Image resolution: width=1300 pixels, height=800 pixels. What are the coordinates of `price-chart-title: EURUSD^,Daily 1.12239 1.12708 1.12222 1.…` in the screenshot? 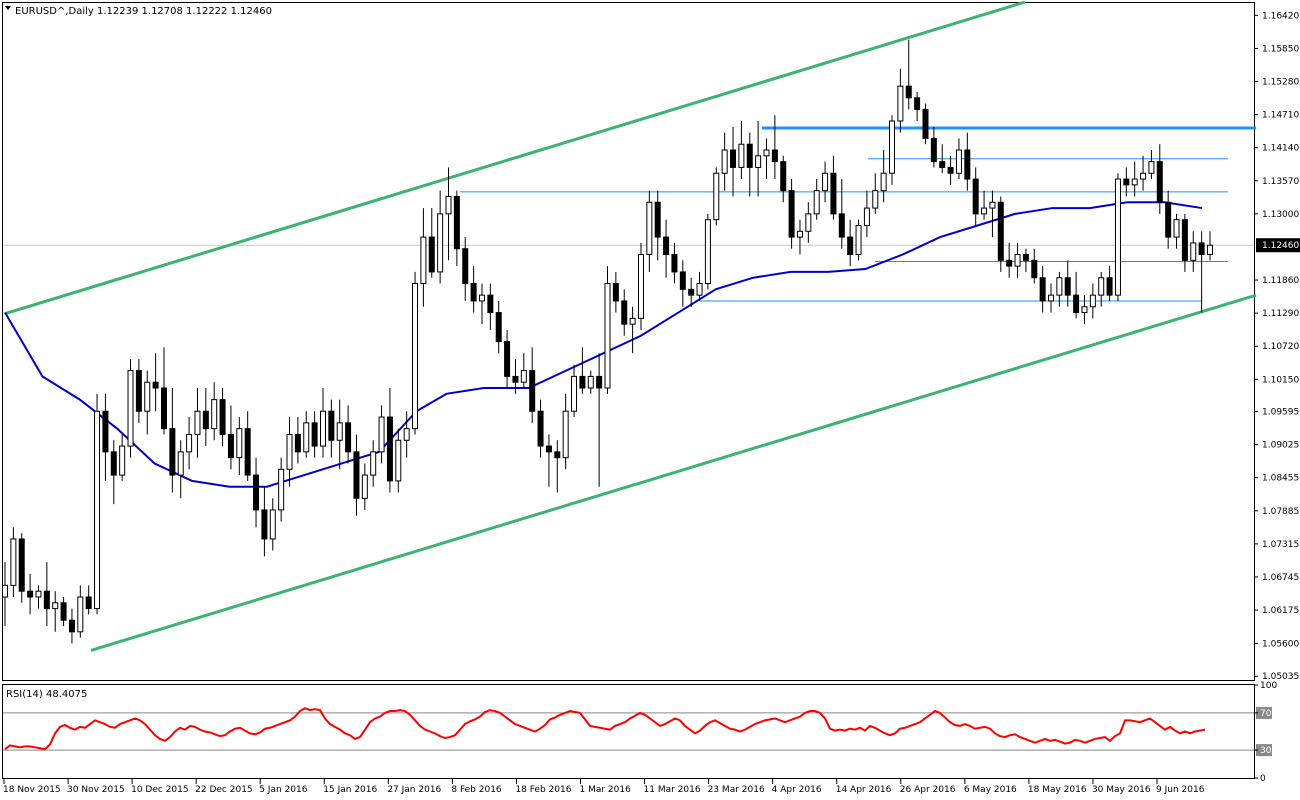 It's located at (143, 11).